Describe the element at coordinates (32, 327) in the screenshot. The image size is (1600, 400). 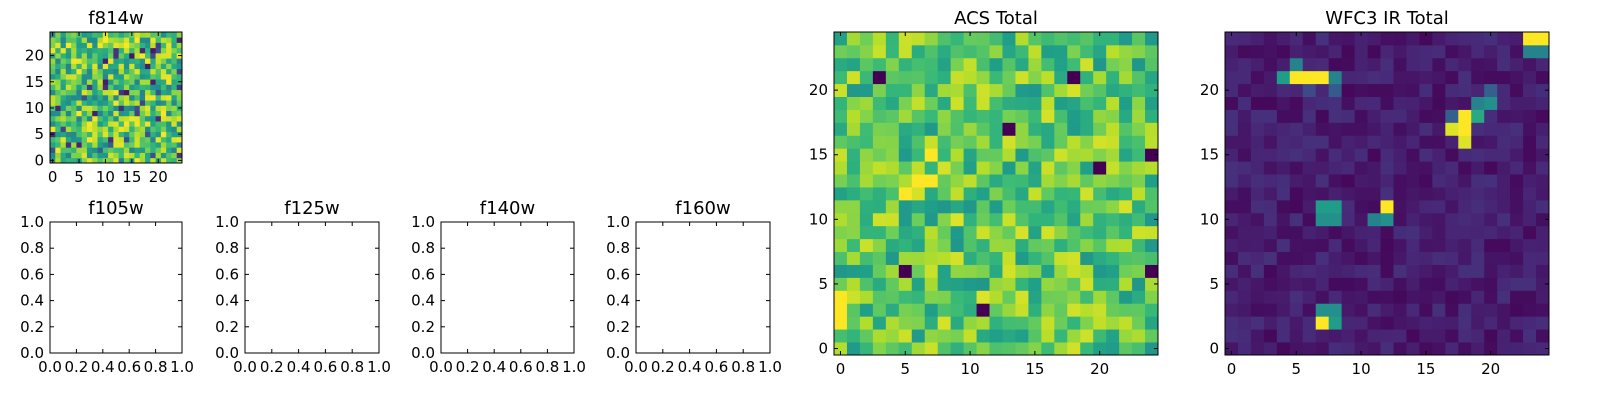
I see `y-tick-label: 0.2` at that location.